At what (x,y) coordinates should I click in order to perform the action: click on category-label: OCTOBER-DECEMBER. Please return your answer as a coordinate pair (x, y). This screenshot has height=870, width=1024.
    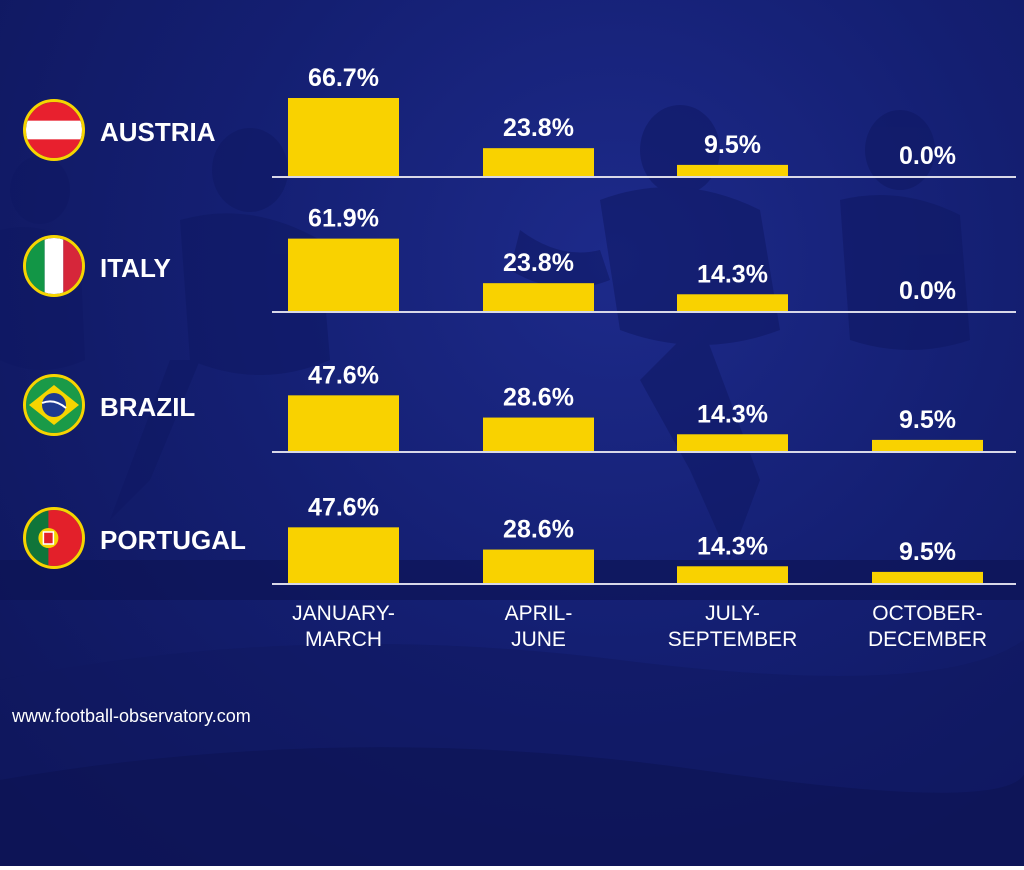
    Looking at the image, I should click on (927, 626).